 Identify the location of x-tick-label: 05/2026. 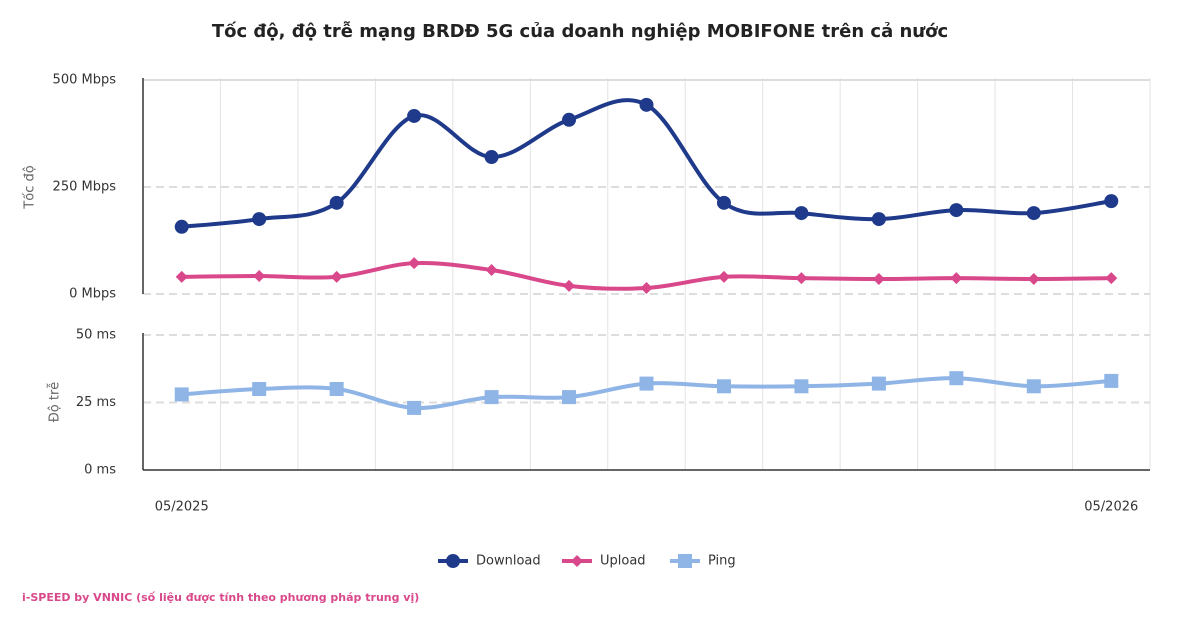
(1111, 507).